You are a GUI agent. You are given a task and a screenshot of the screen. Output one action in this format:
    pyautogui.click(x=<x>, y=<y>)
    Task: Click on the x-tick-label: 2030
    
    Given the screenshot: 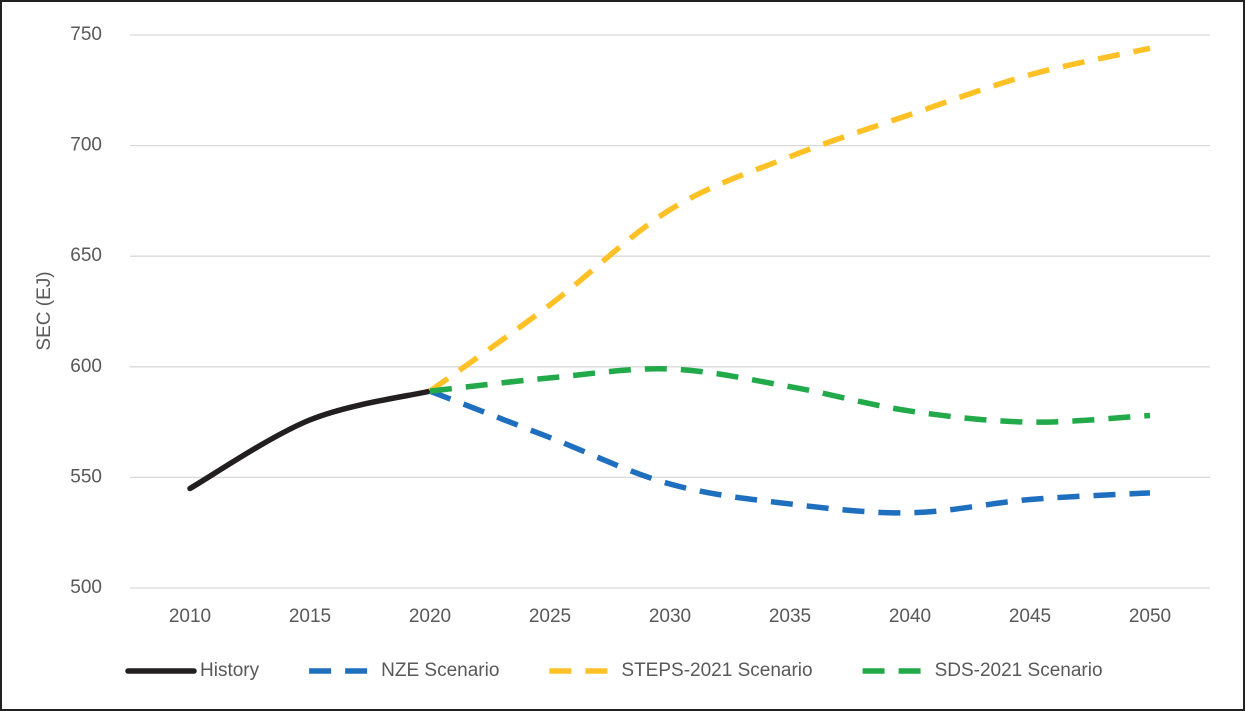 What is the action you would take?
    pyautogui.click(x=670, y=616)
    